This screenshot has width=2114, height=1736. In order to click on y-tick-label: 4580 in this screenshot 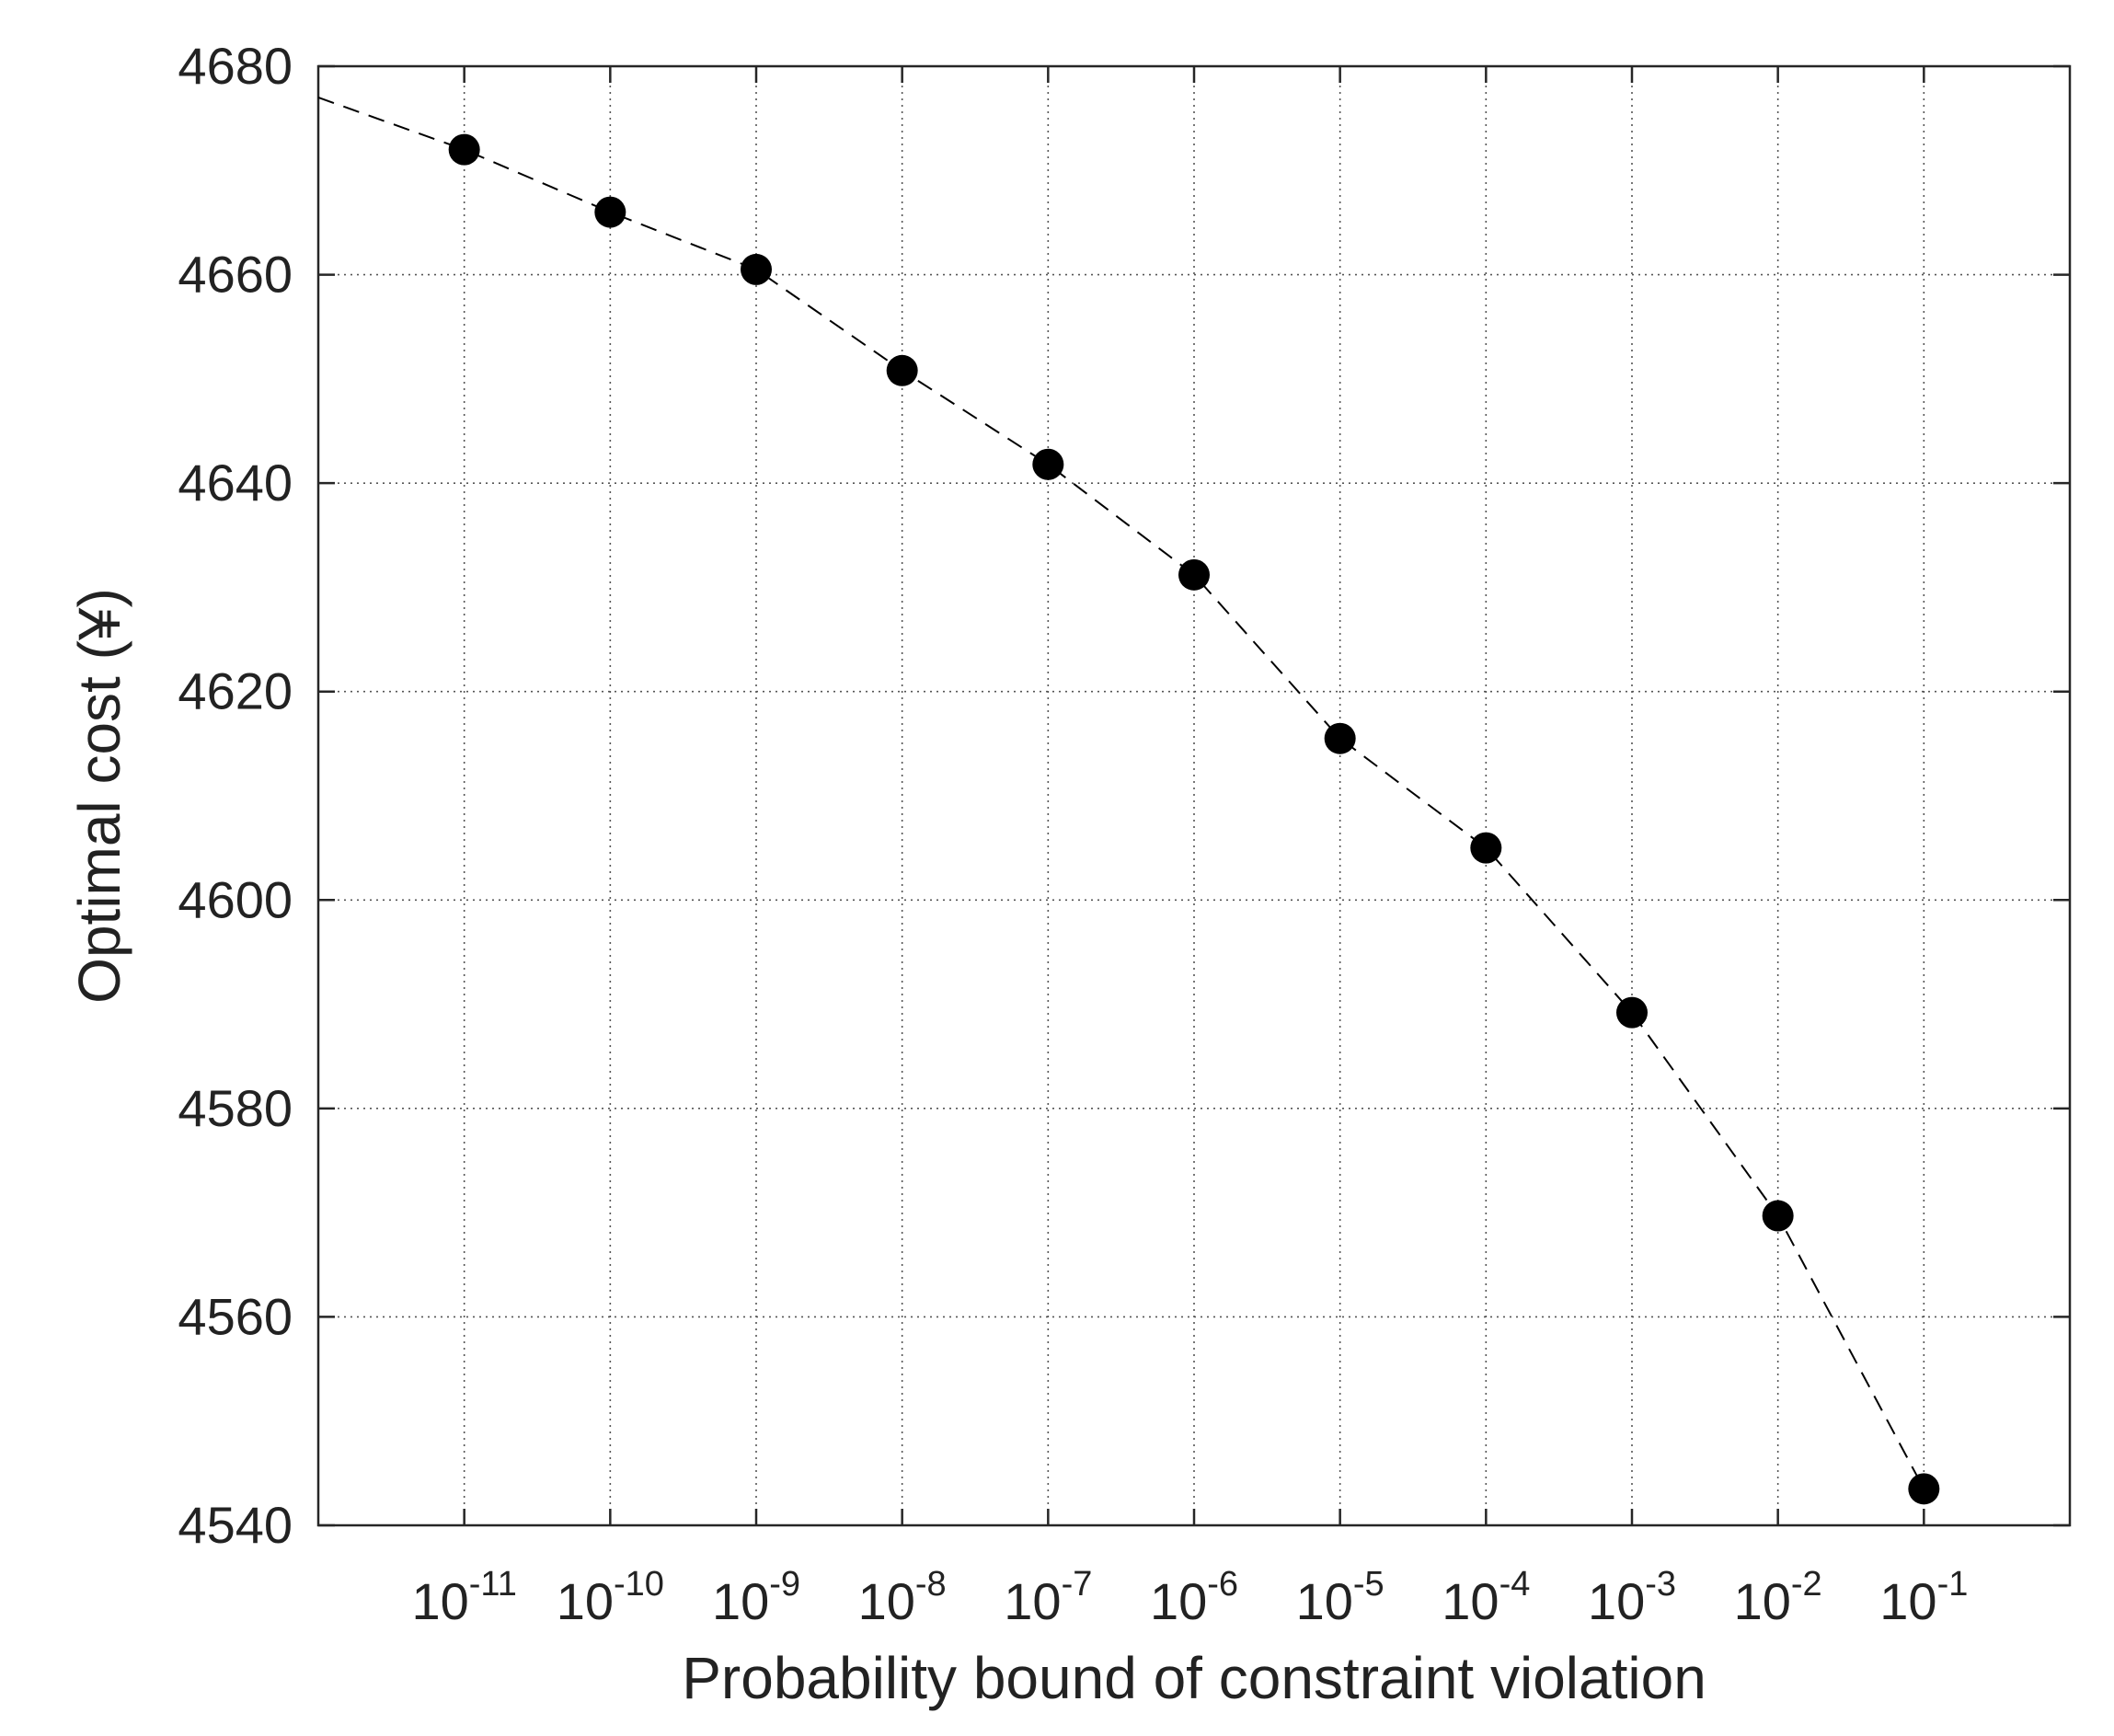, I will do `click(235, 1108)`.